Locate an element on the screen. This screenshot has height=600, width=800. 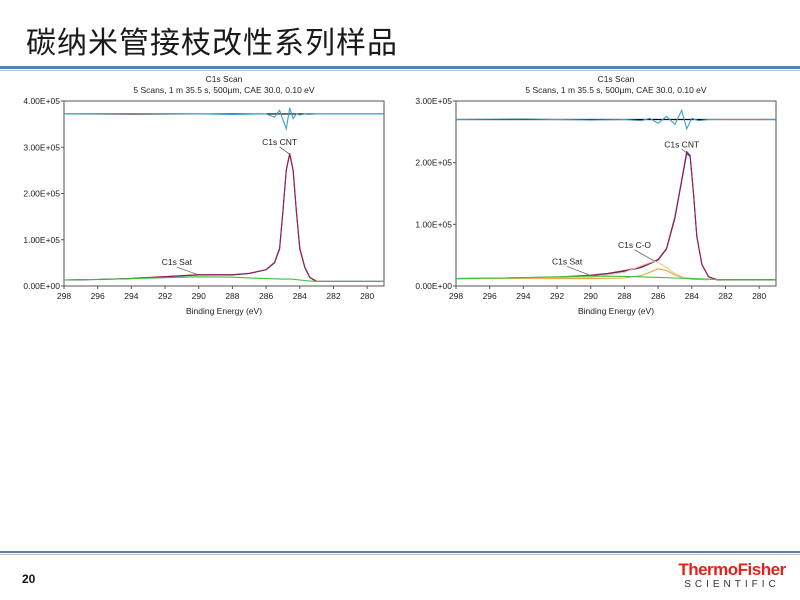
brand-name: ThermoFisher is located at coordinates (732, 569).